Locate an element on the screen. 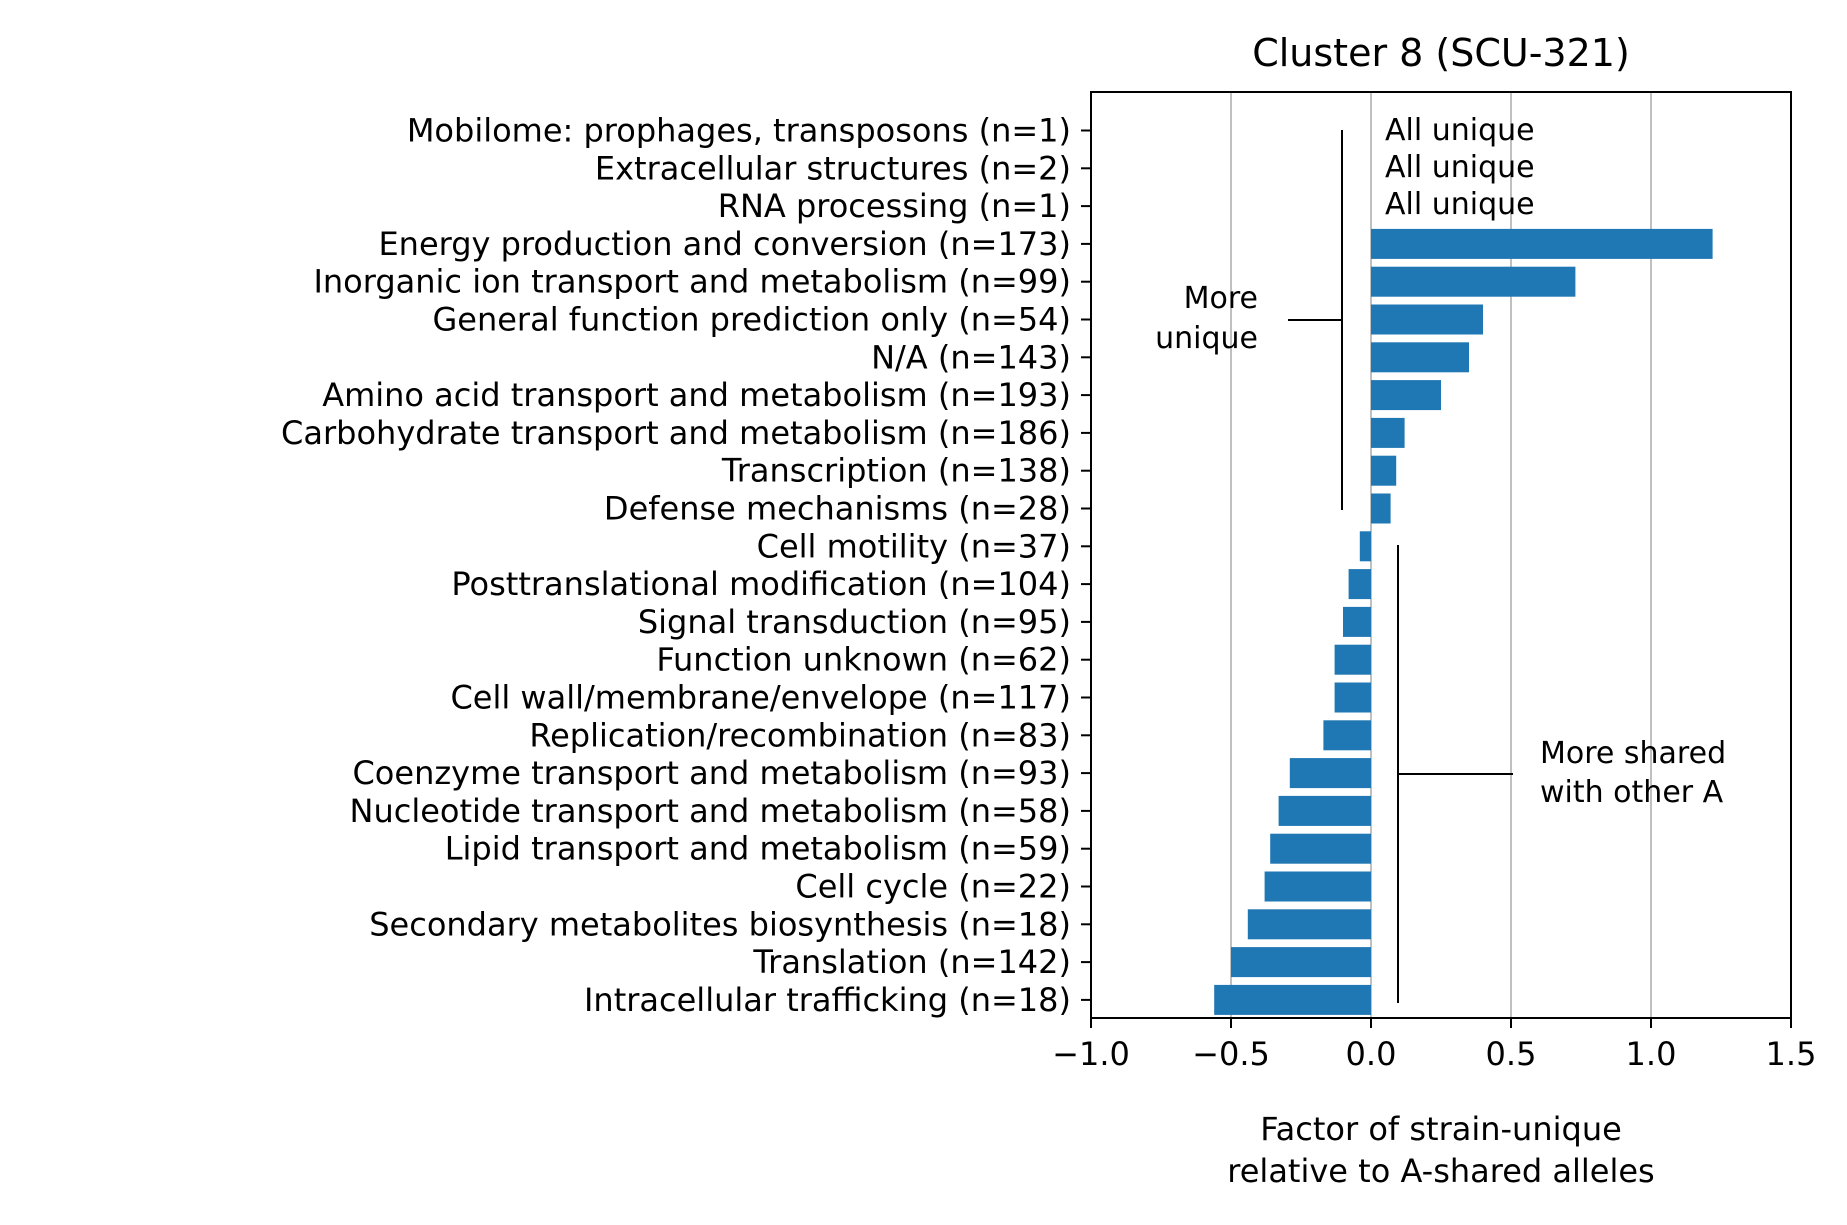 The height and width of the screenshot is (1225, 1847). category-label: Coenzyme transport and metabolism (n=93) is located at coordinates (711, 773).